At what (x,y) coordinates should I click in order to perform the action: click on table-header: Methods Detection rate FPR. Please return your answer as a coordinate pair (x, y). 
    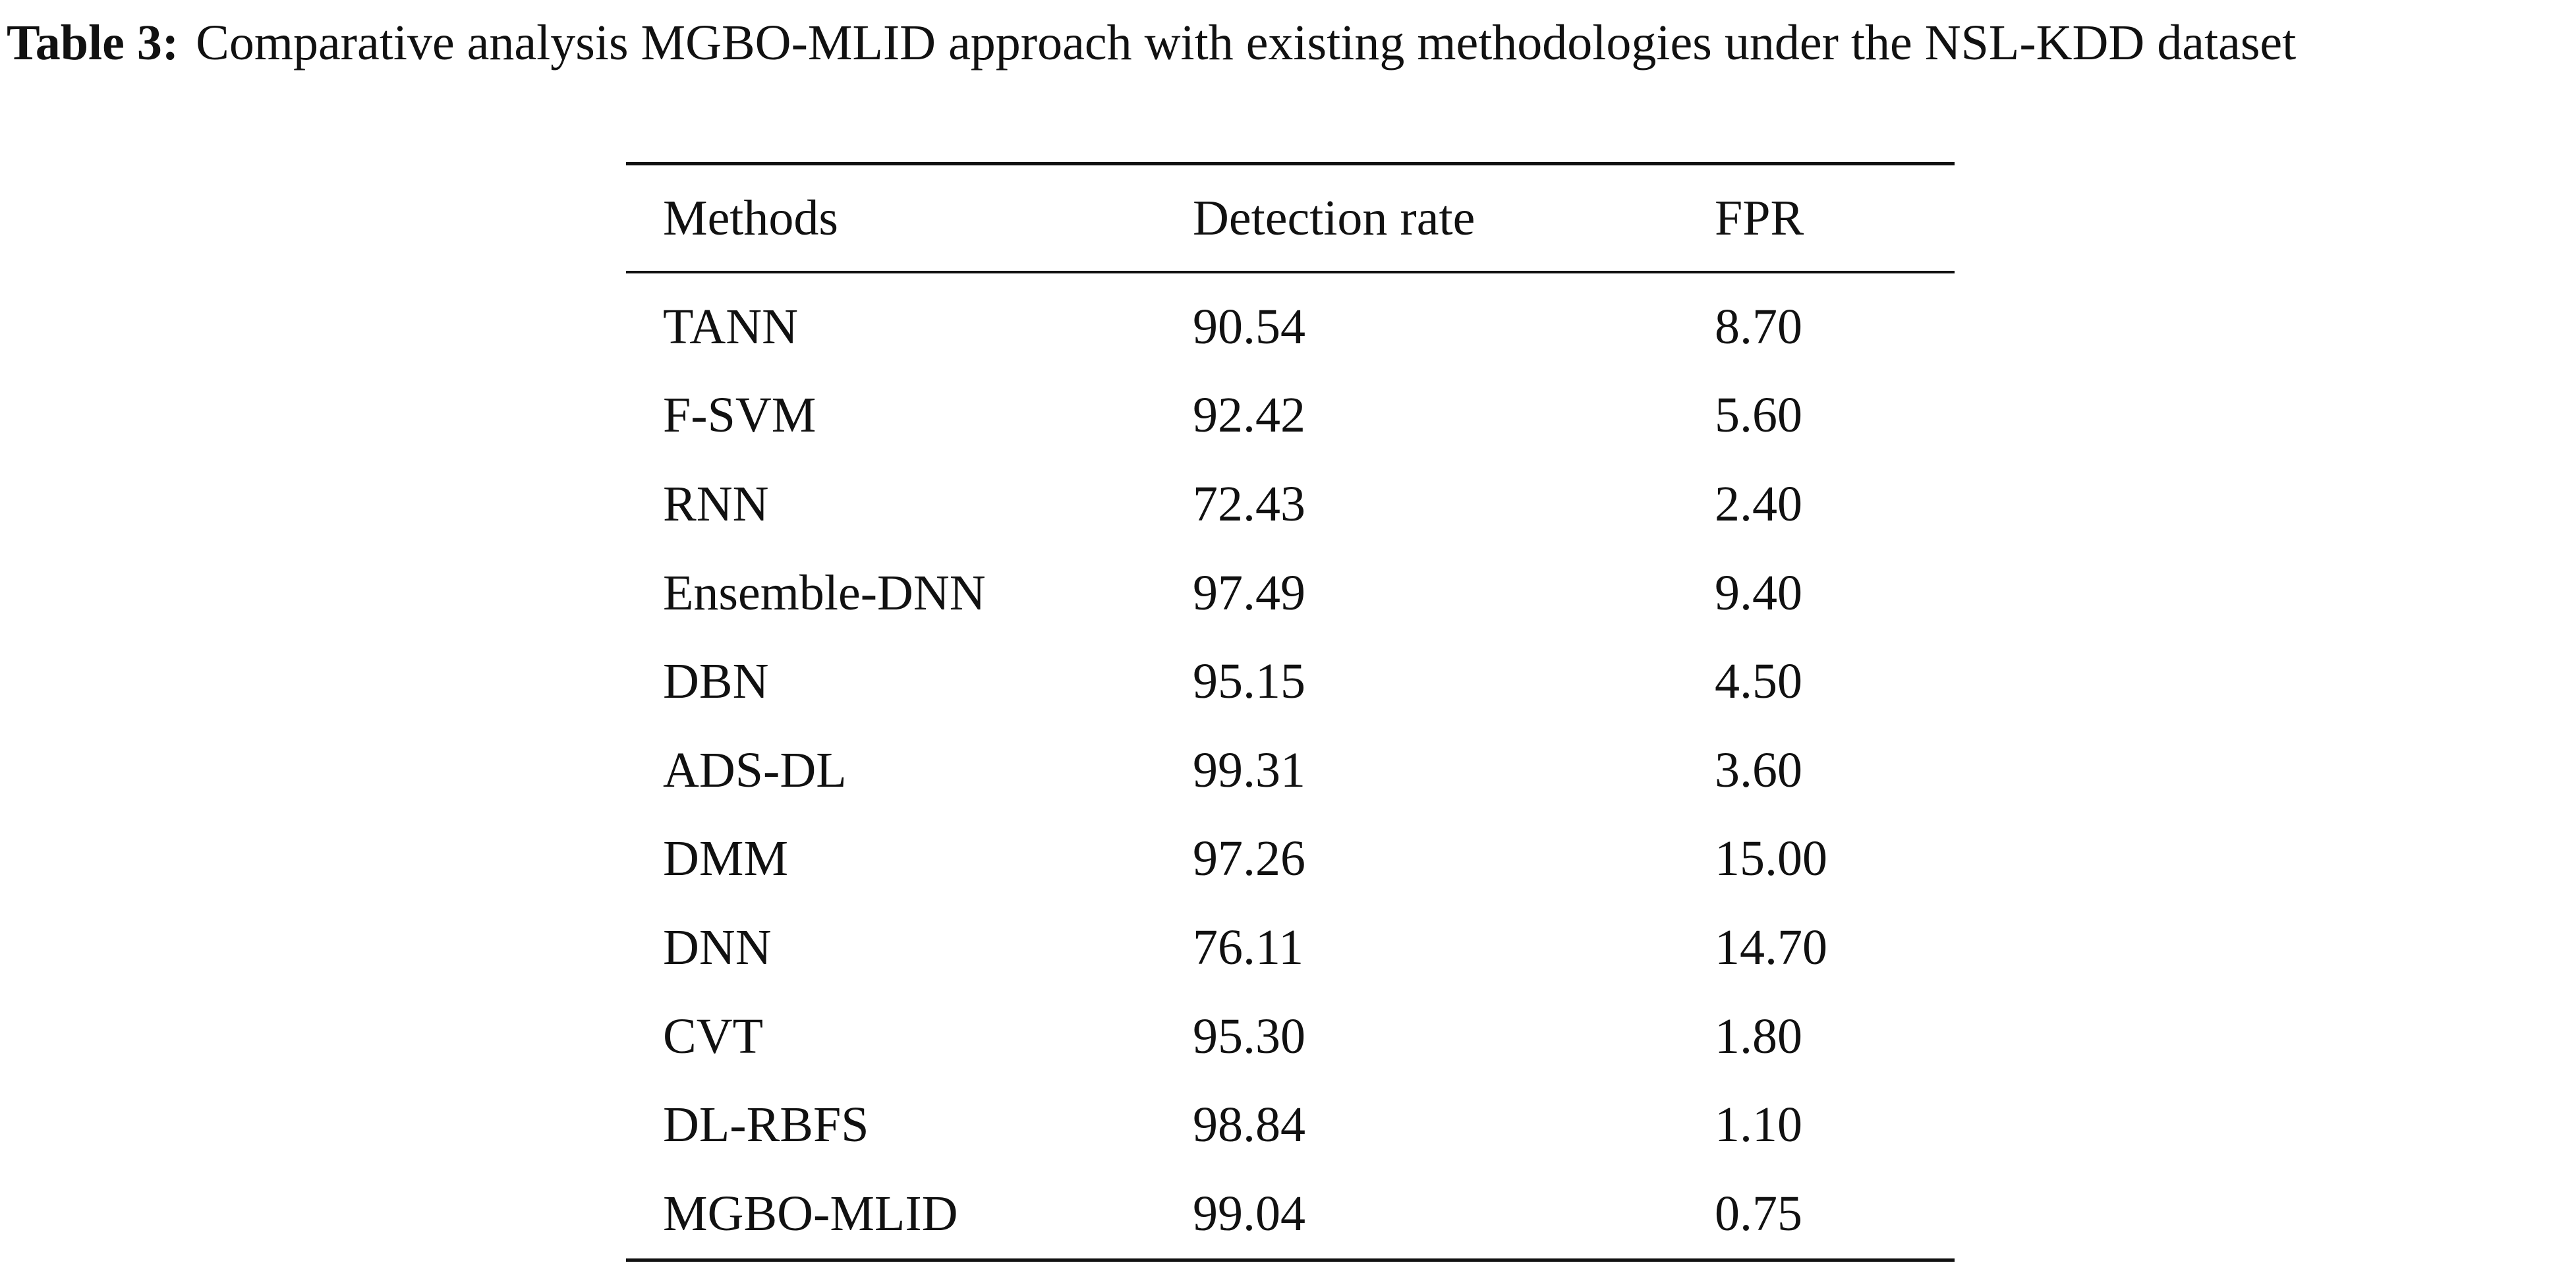
    Looking at the image, I should click on (1291, 217).